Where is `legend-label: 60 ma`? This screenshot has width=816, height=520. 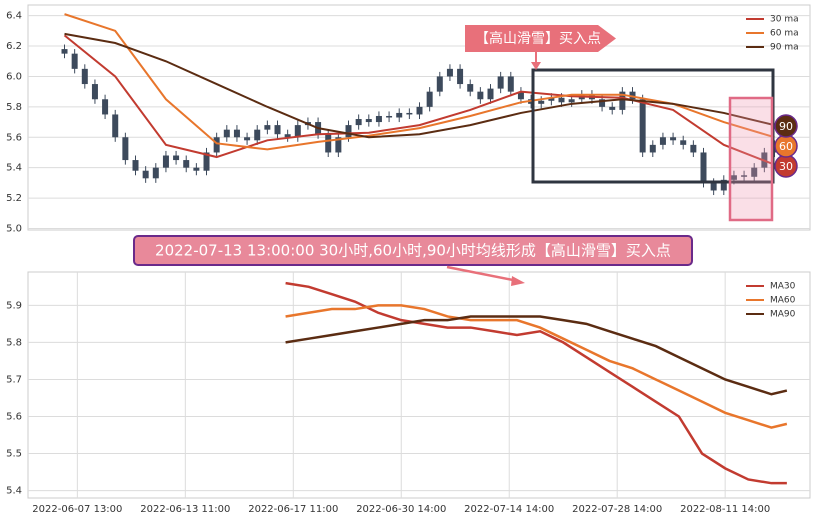
legend-label: 60 ma is located at coordinates (784, 34).